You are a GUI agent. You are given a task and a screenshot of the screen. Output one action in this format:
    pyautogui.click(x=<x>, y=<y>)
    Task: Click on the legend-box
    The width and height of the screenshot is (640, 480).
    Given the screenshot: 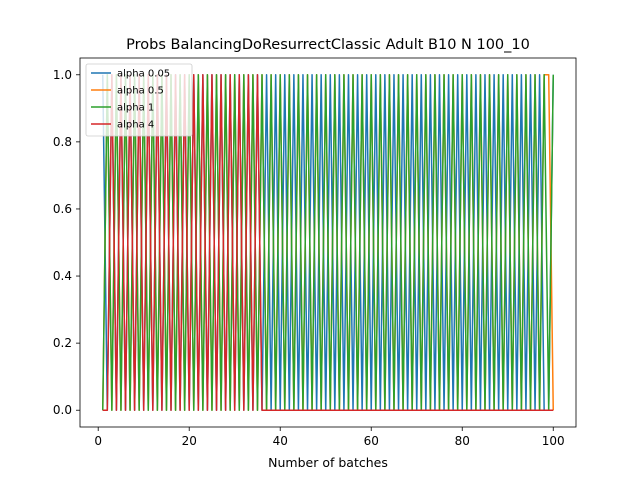 What is the action you would take?
    pyautogui.click(x=139, y=100)
    